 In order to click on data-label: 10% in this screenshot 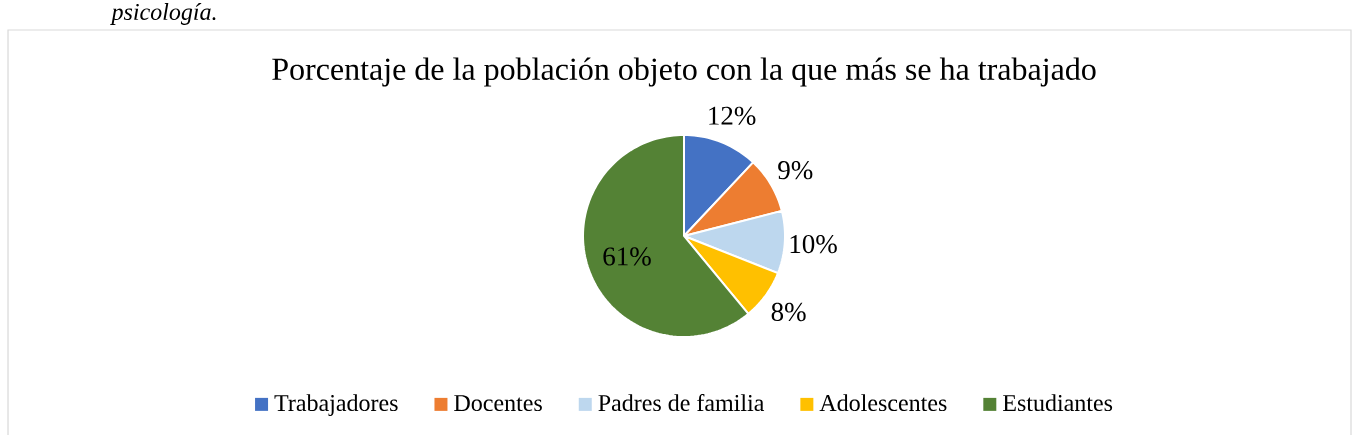, I will do `click(813, 244)`.